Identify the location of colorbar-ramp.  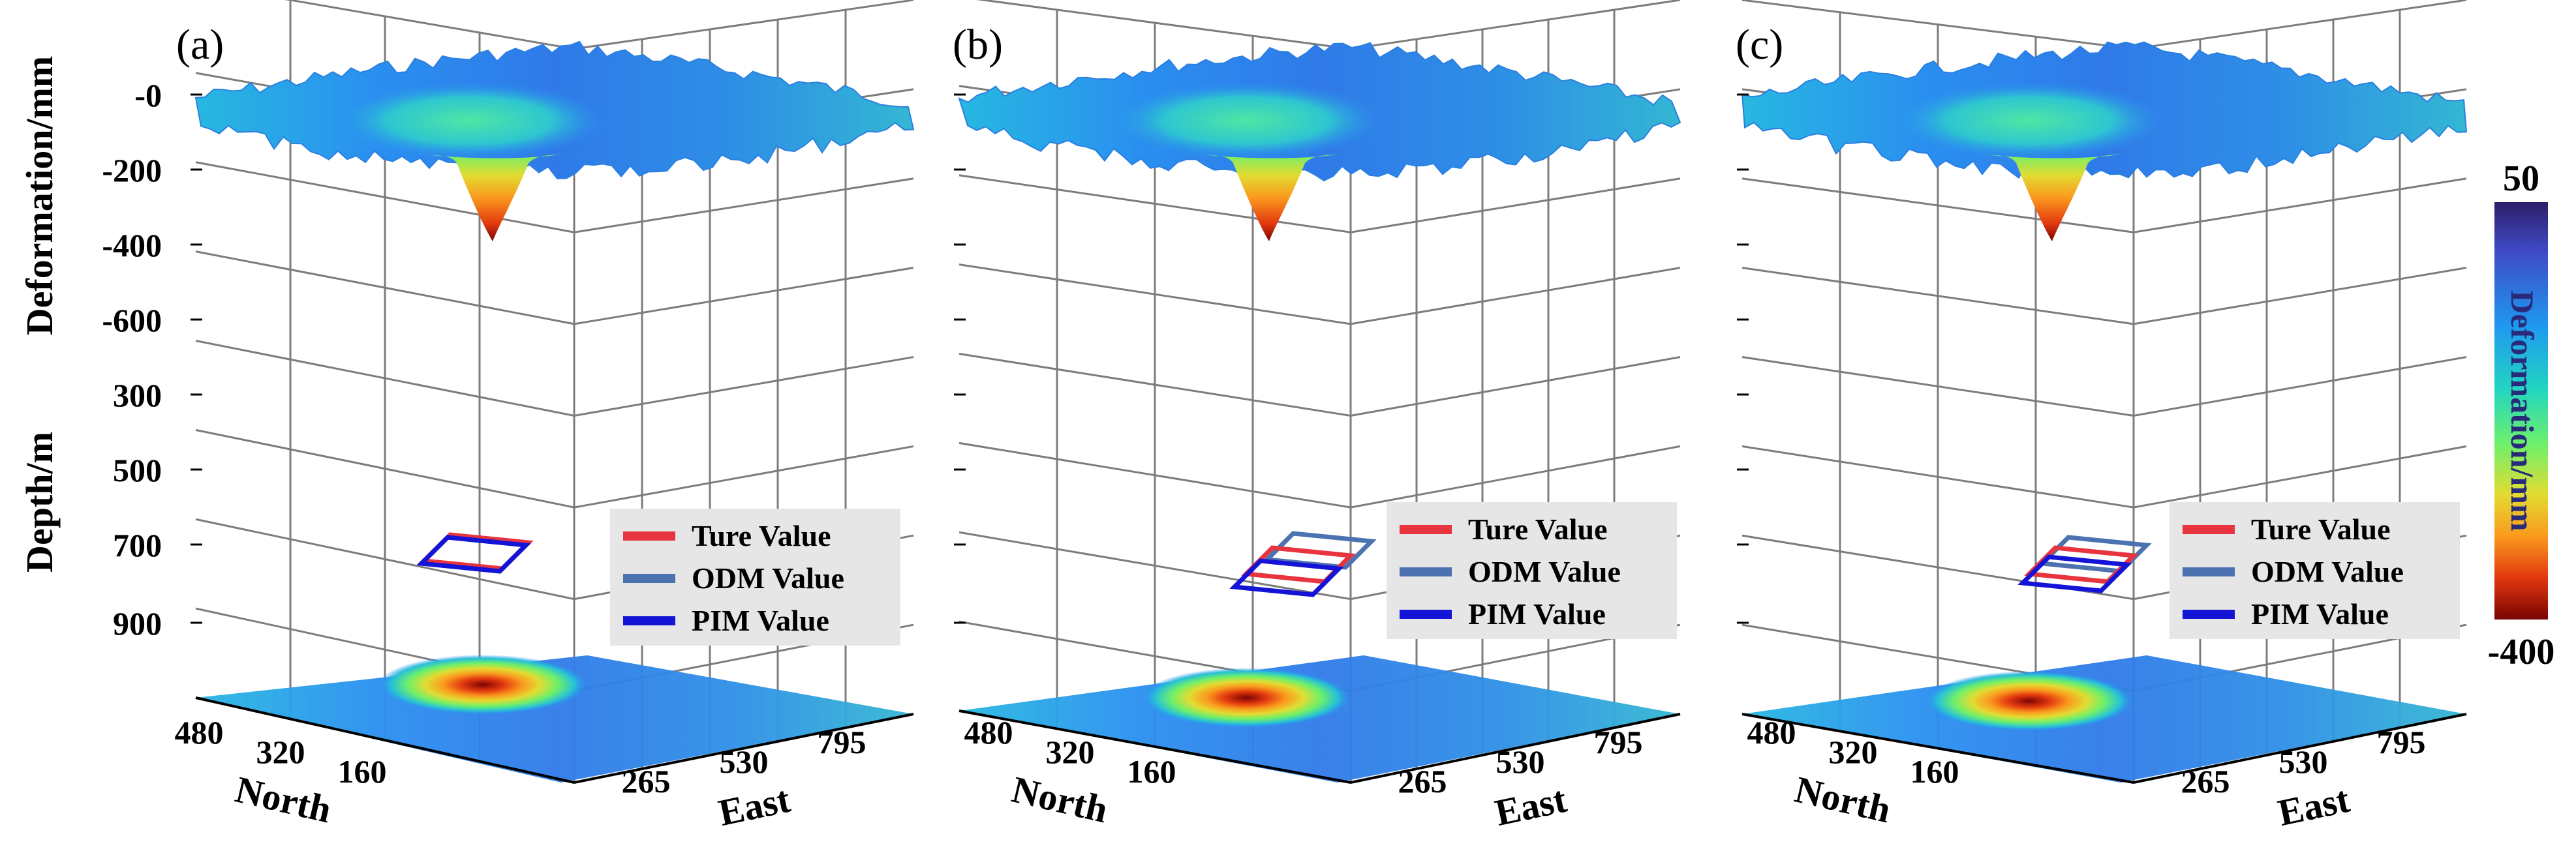
(2521, 411).